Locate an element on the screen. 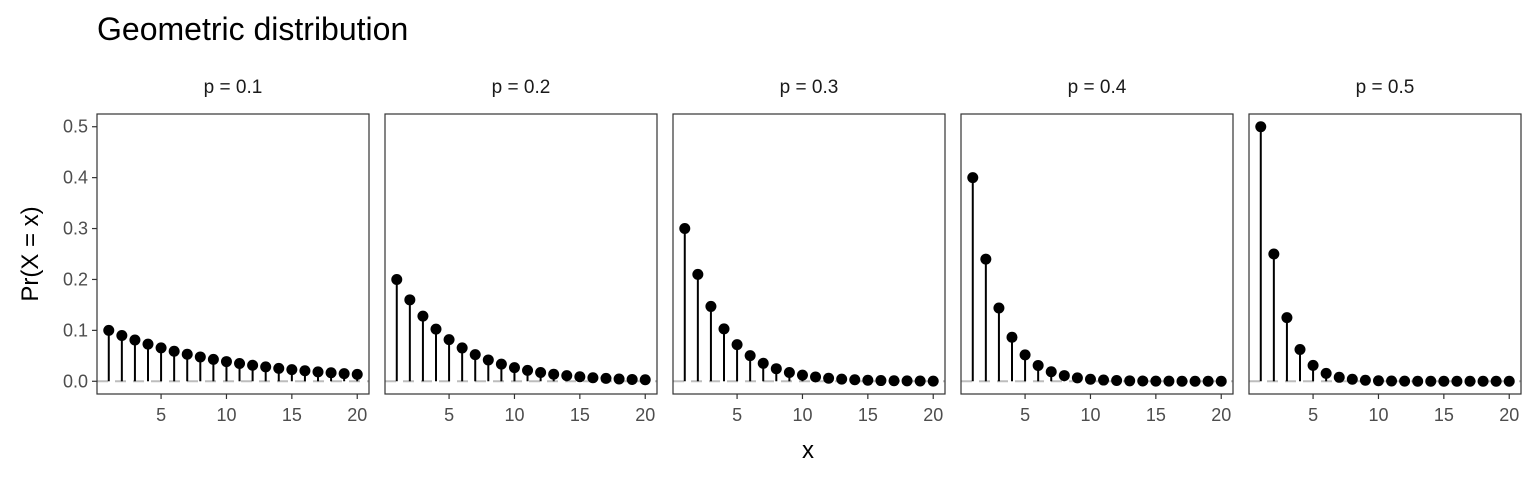 The image size is (1536, 480). facet-label: p = 0.5 is located at coordinates (1385, 87).